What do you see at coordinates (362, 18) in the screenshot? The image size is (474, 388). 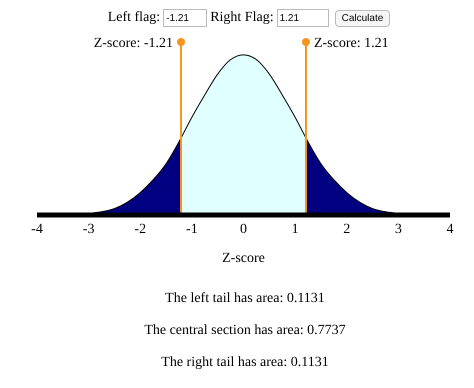 I see `text: Calculate` at bounding box center [362, 18].